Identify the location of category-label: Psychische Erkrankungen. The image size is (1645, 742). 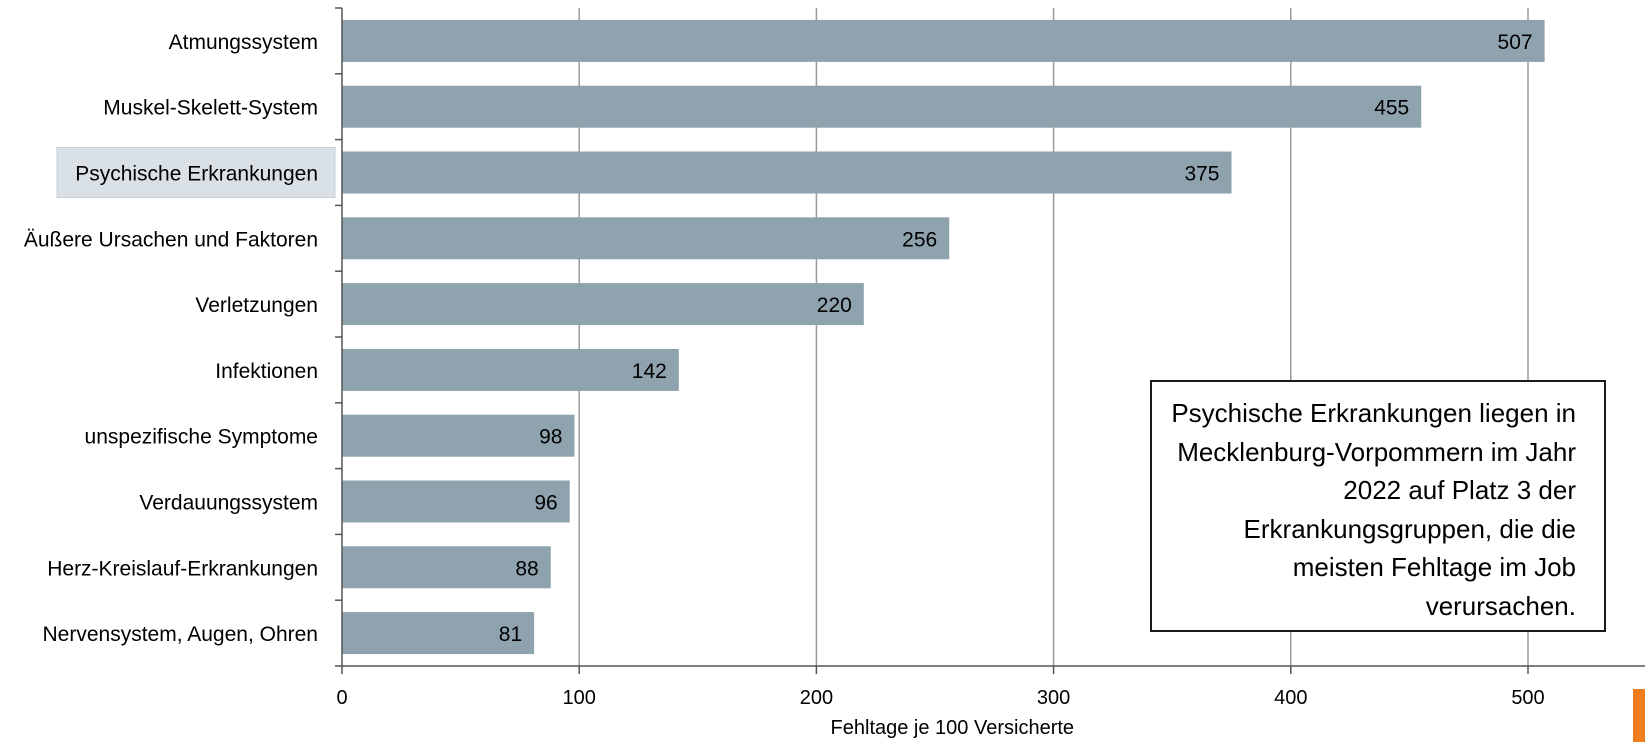
(196, 174).